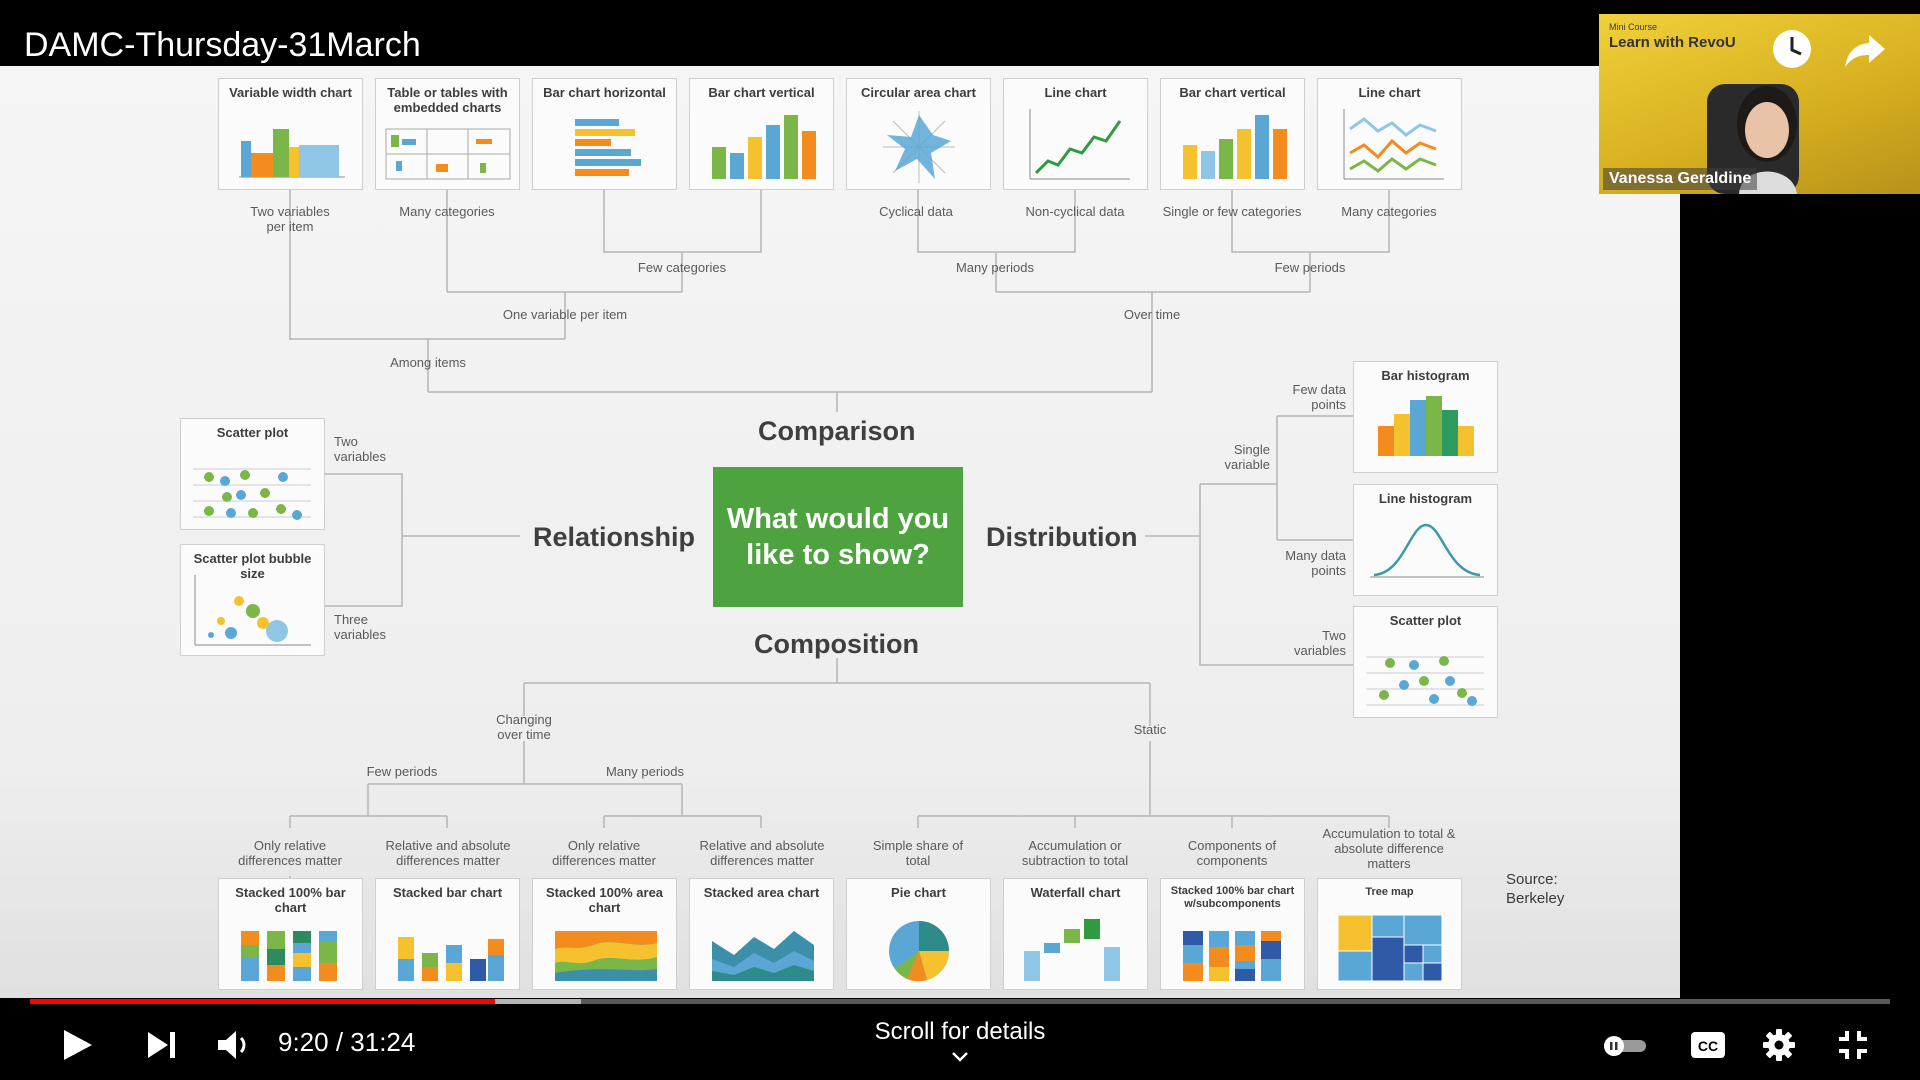 The width and height of the screenshot is (1920, 1080). I want to click on card-waterfall-chart: Waterfall chart, so click(1075, 934).